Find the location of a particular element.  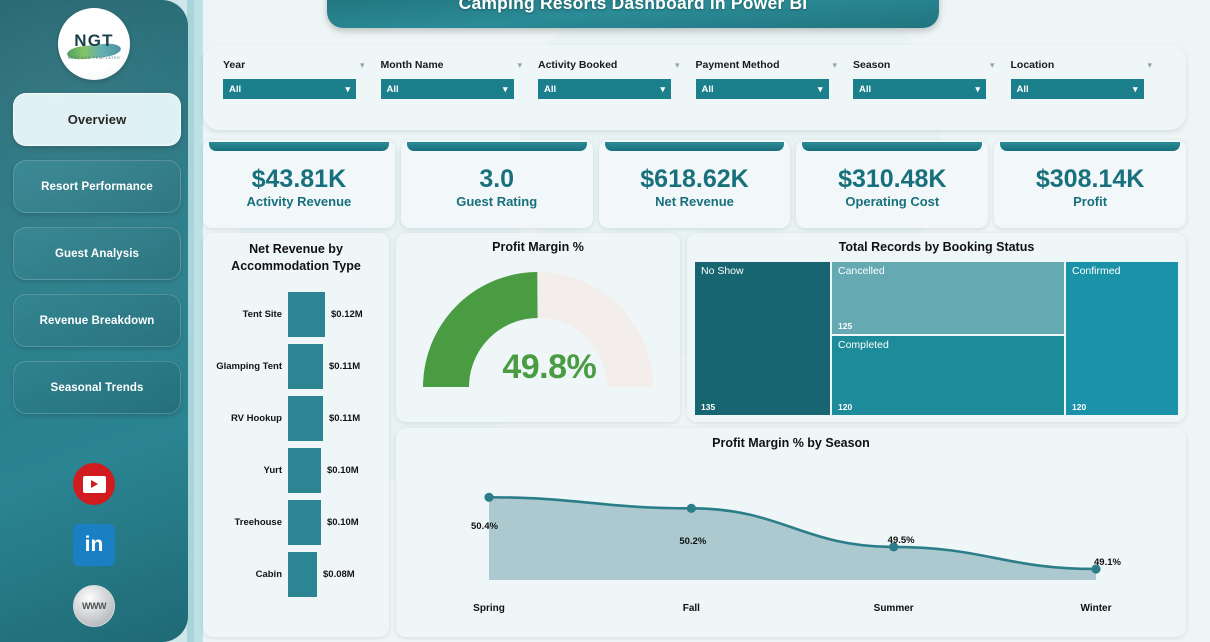

sidebar-item-label: Seasonal Trends is located at coordinates (97, 387).